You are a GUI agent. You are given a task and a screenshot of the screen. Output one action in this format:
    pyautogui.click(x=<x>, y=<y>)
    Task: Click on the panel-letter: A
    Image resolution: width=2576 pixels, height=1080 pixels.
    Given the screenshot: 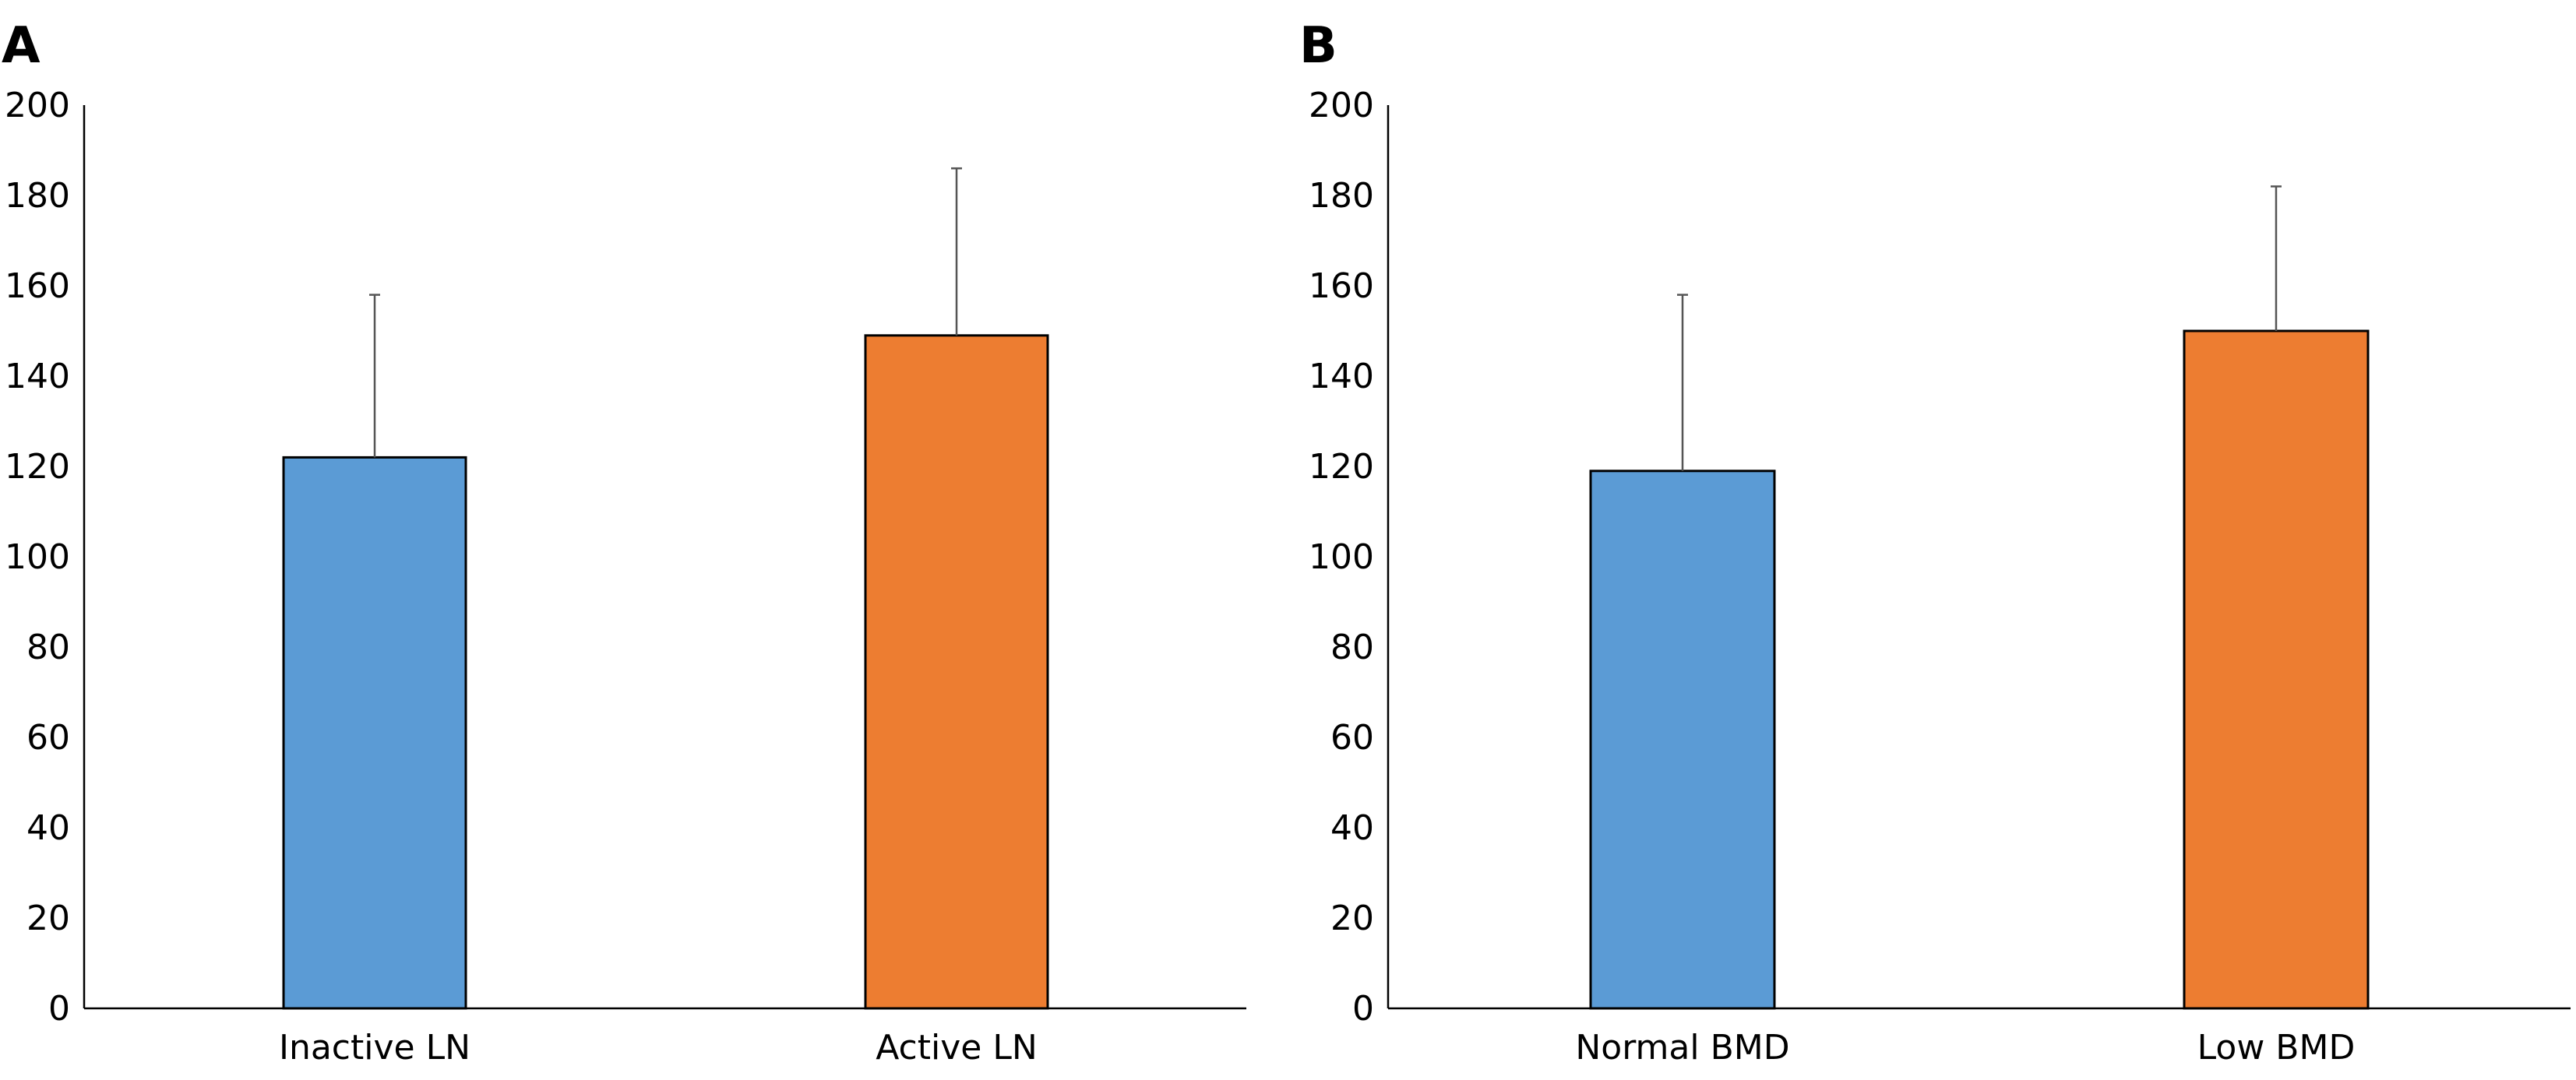 What is the action you would take?
    pyautogui.click(x=21, y=46)
    